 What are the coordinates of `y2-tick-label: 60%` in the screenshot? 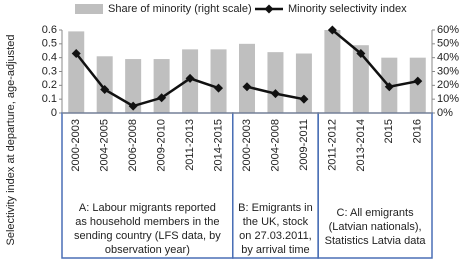 It's located at (448, 30).